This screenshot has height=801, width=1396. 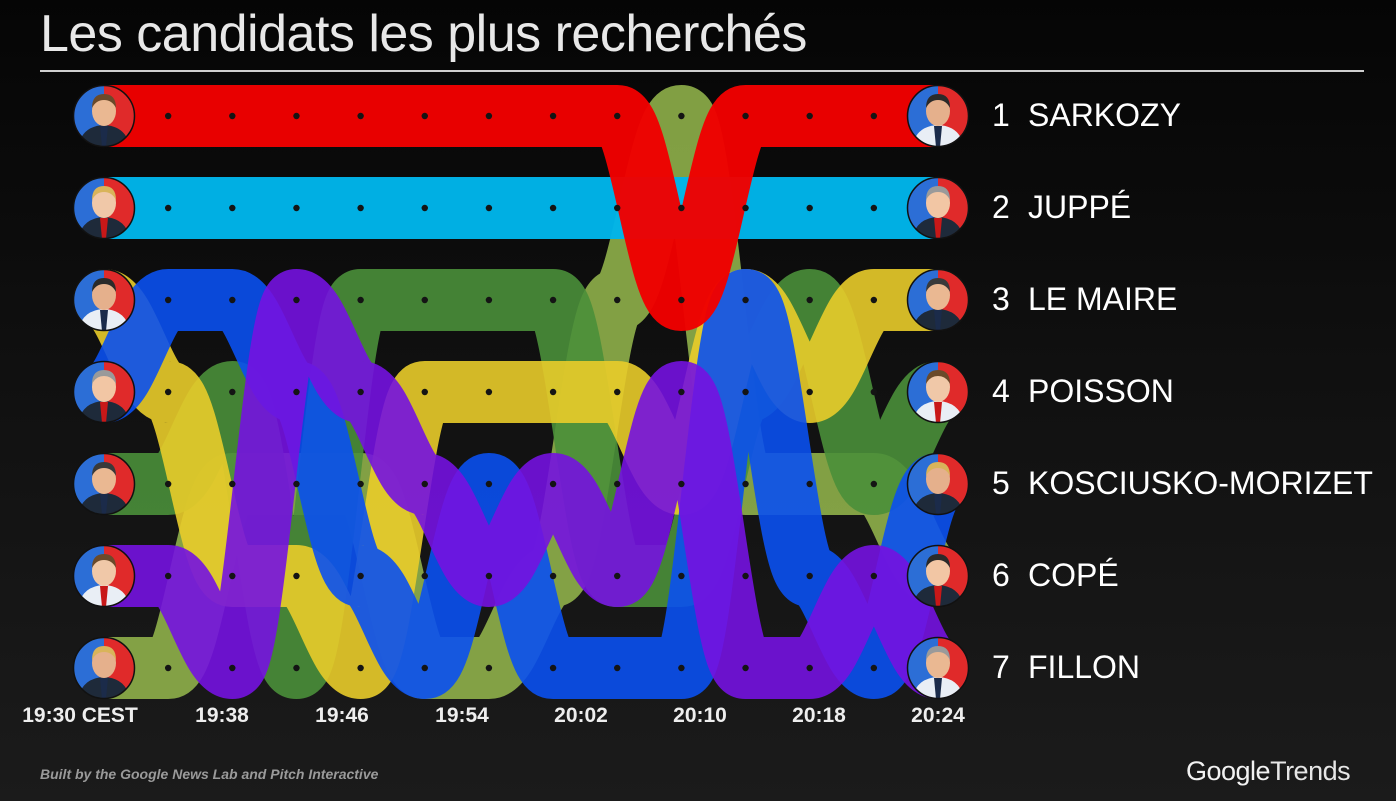 What do you see at coordinates (1001, 391) in the screenshot?
I see `rank-number: 4` at bounding box center [1001, 391].